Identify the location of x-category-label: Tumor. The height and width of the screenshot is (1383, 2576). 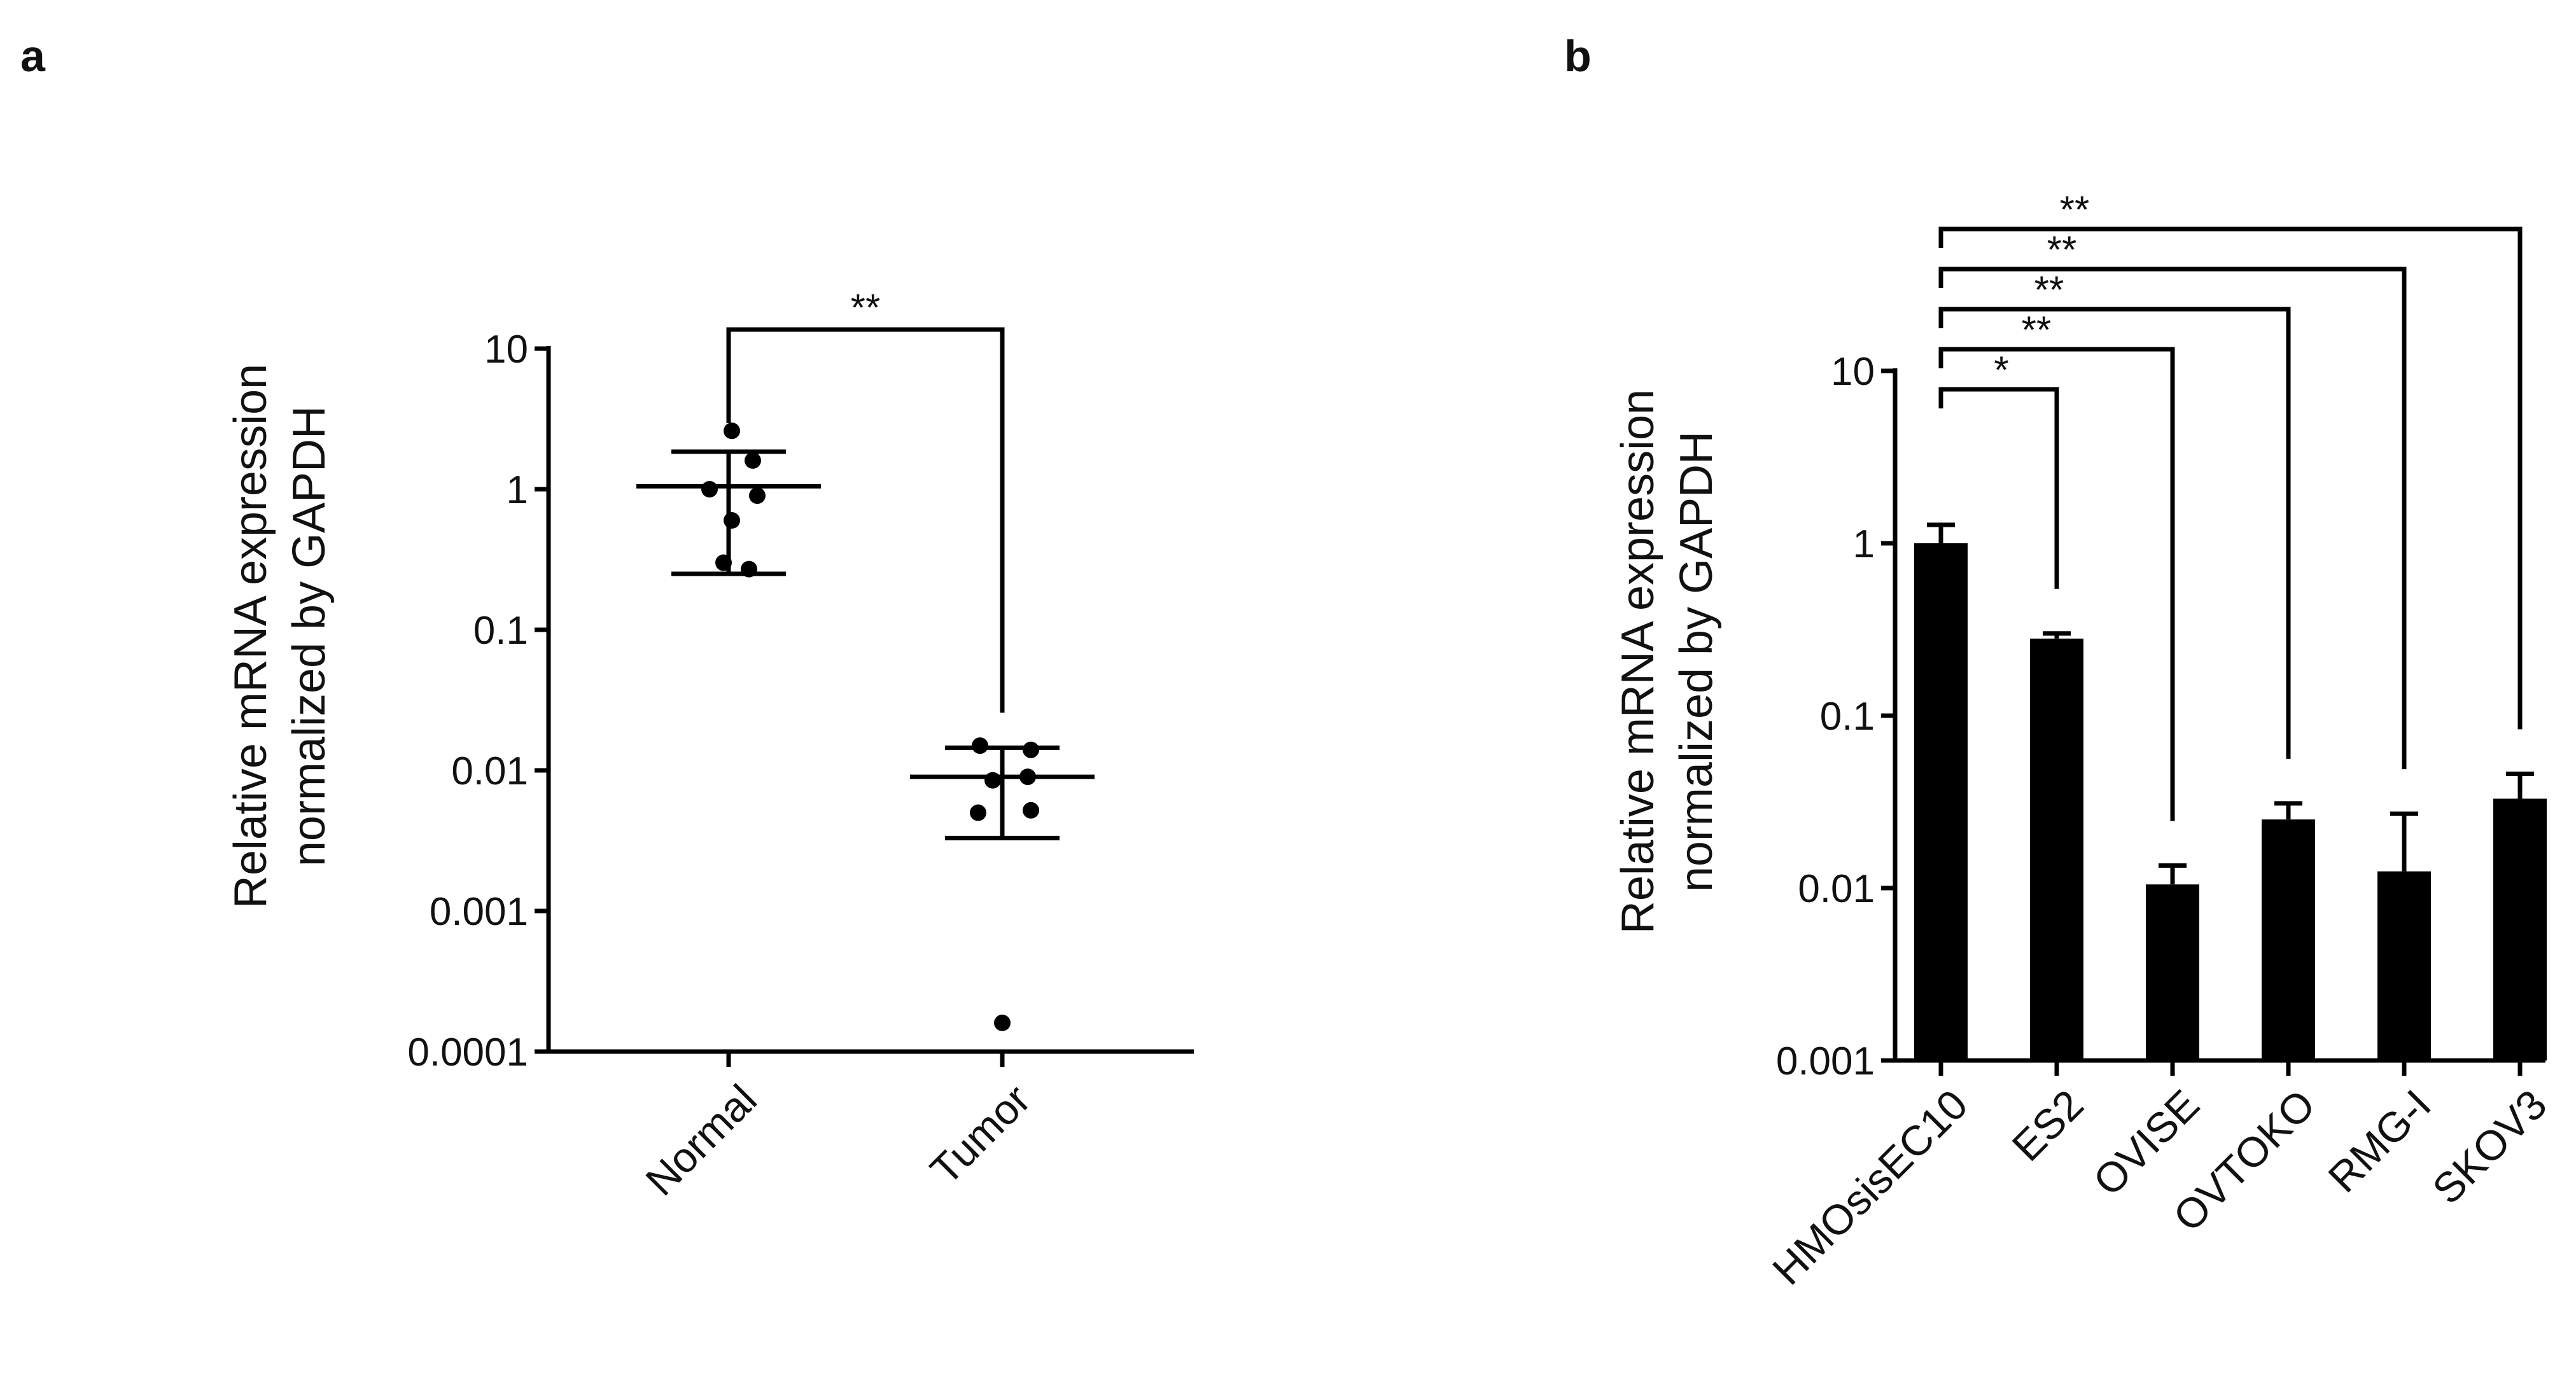
(980, 1134).